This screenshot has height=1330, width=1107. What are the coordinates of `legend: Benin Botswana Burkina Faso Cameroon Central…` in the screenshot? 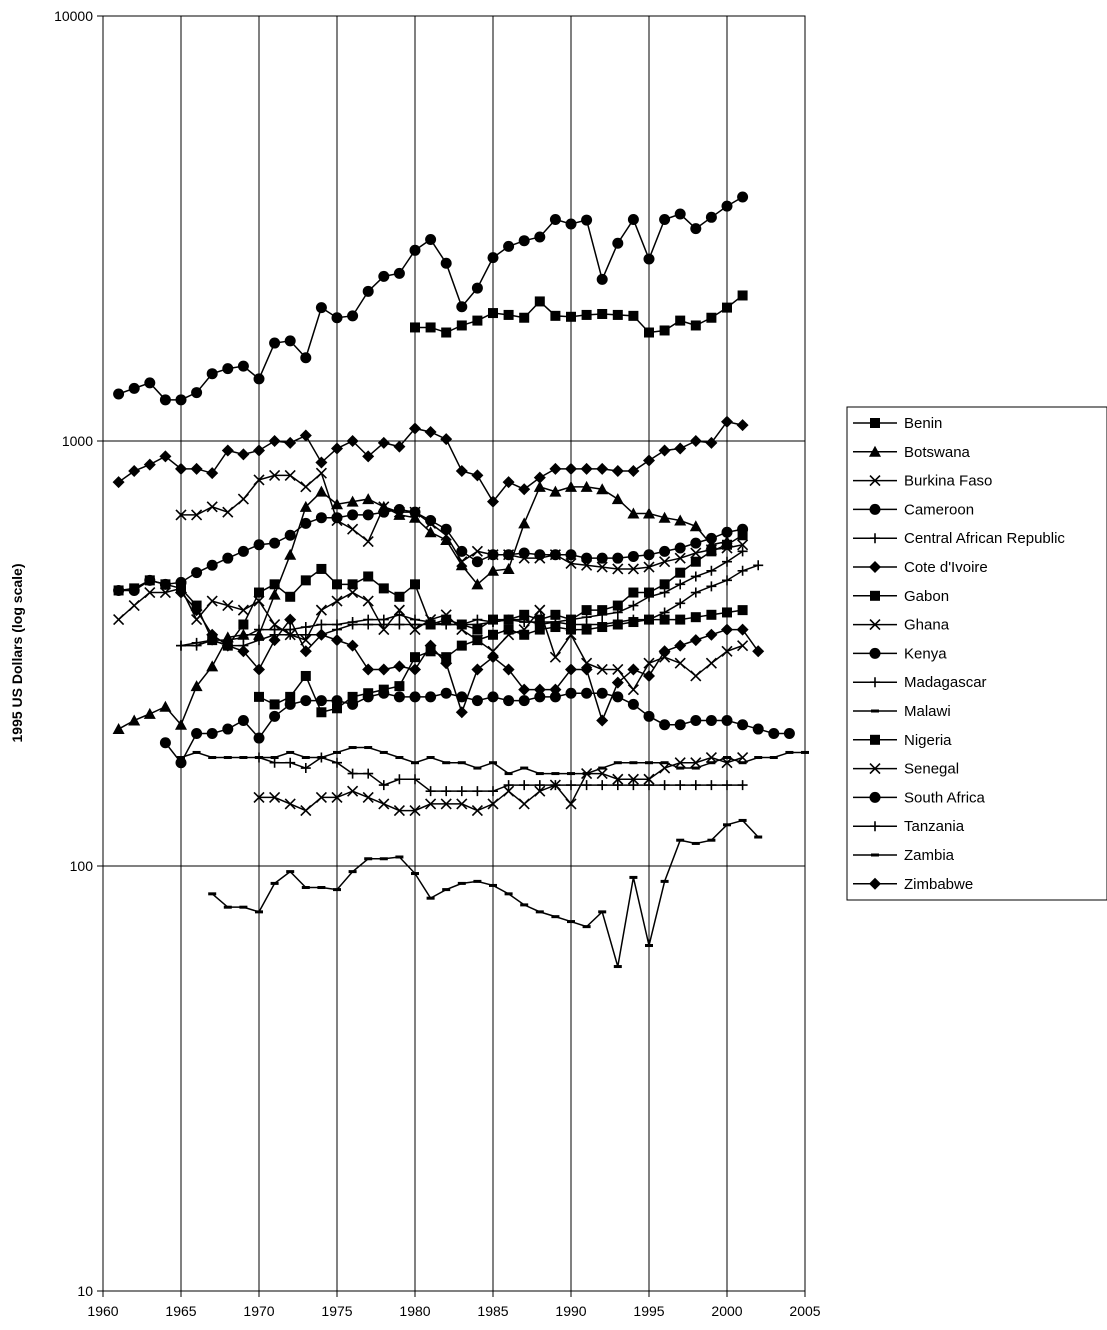 It's located at (976, 653).